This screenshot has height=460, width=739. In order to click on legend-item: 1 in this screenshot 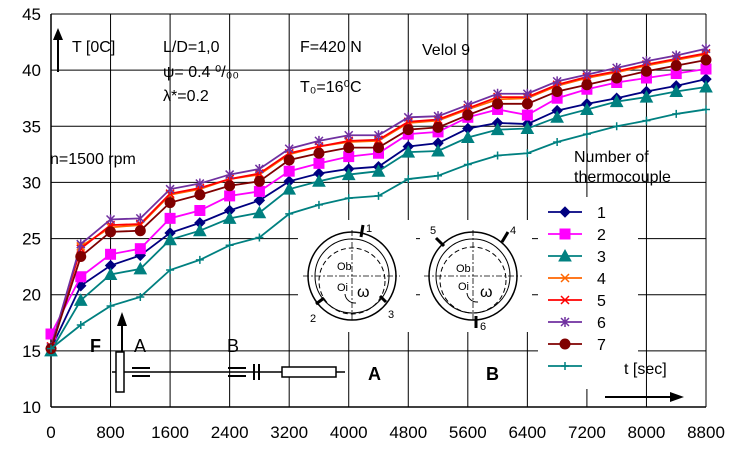, I will do `click(577, 213)`.